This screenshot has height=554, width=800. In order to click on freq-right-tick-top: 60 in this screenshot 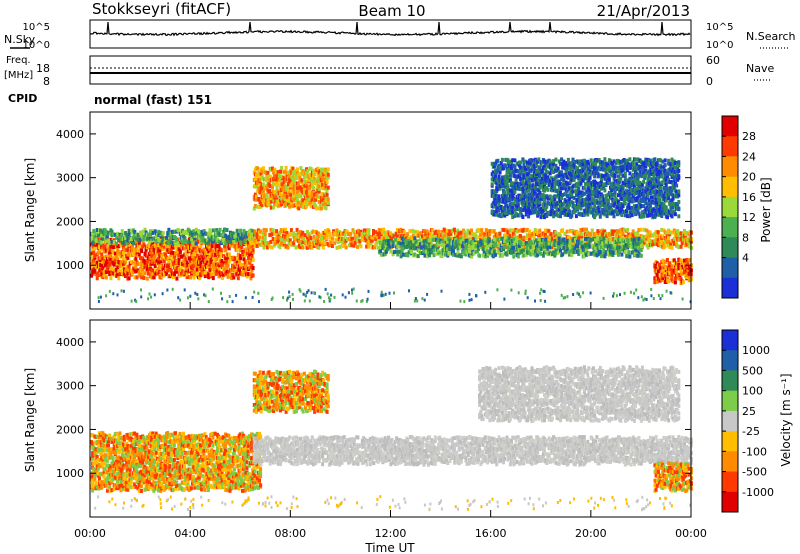, I will do `click(713, 60)`.